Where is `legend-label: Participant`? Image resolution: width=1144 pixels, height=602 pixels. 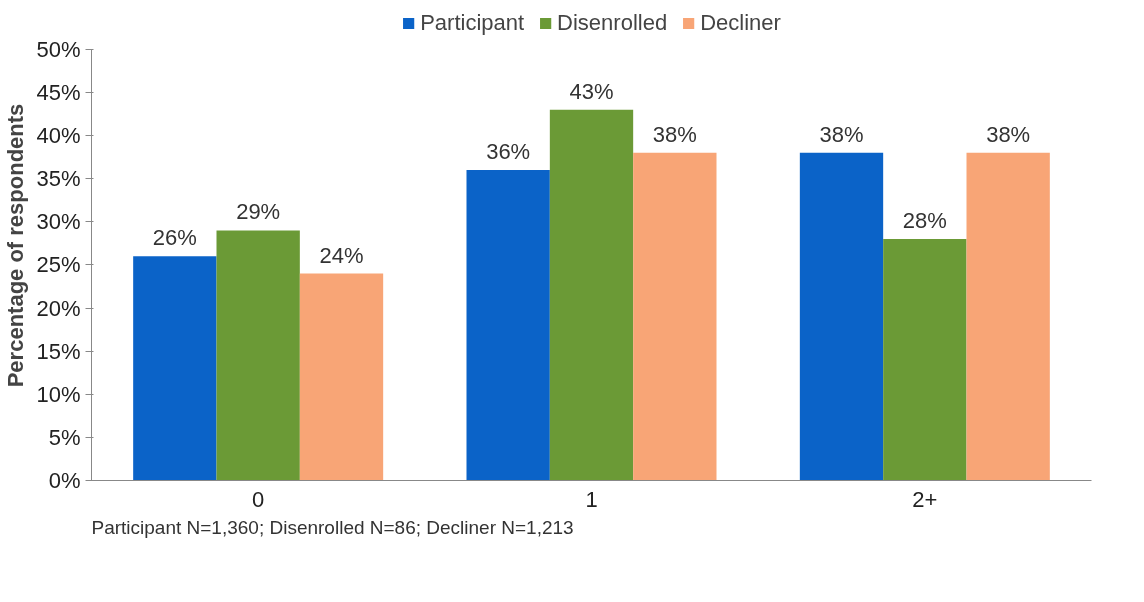
legend-label: Participant is located at coordinates (472, 23).